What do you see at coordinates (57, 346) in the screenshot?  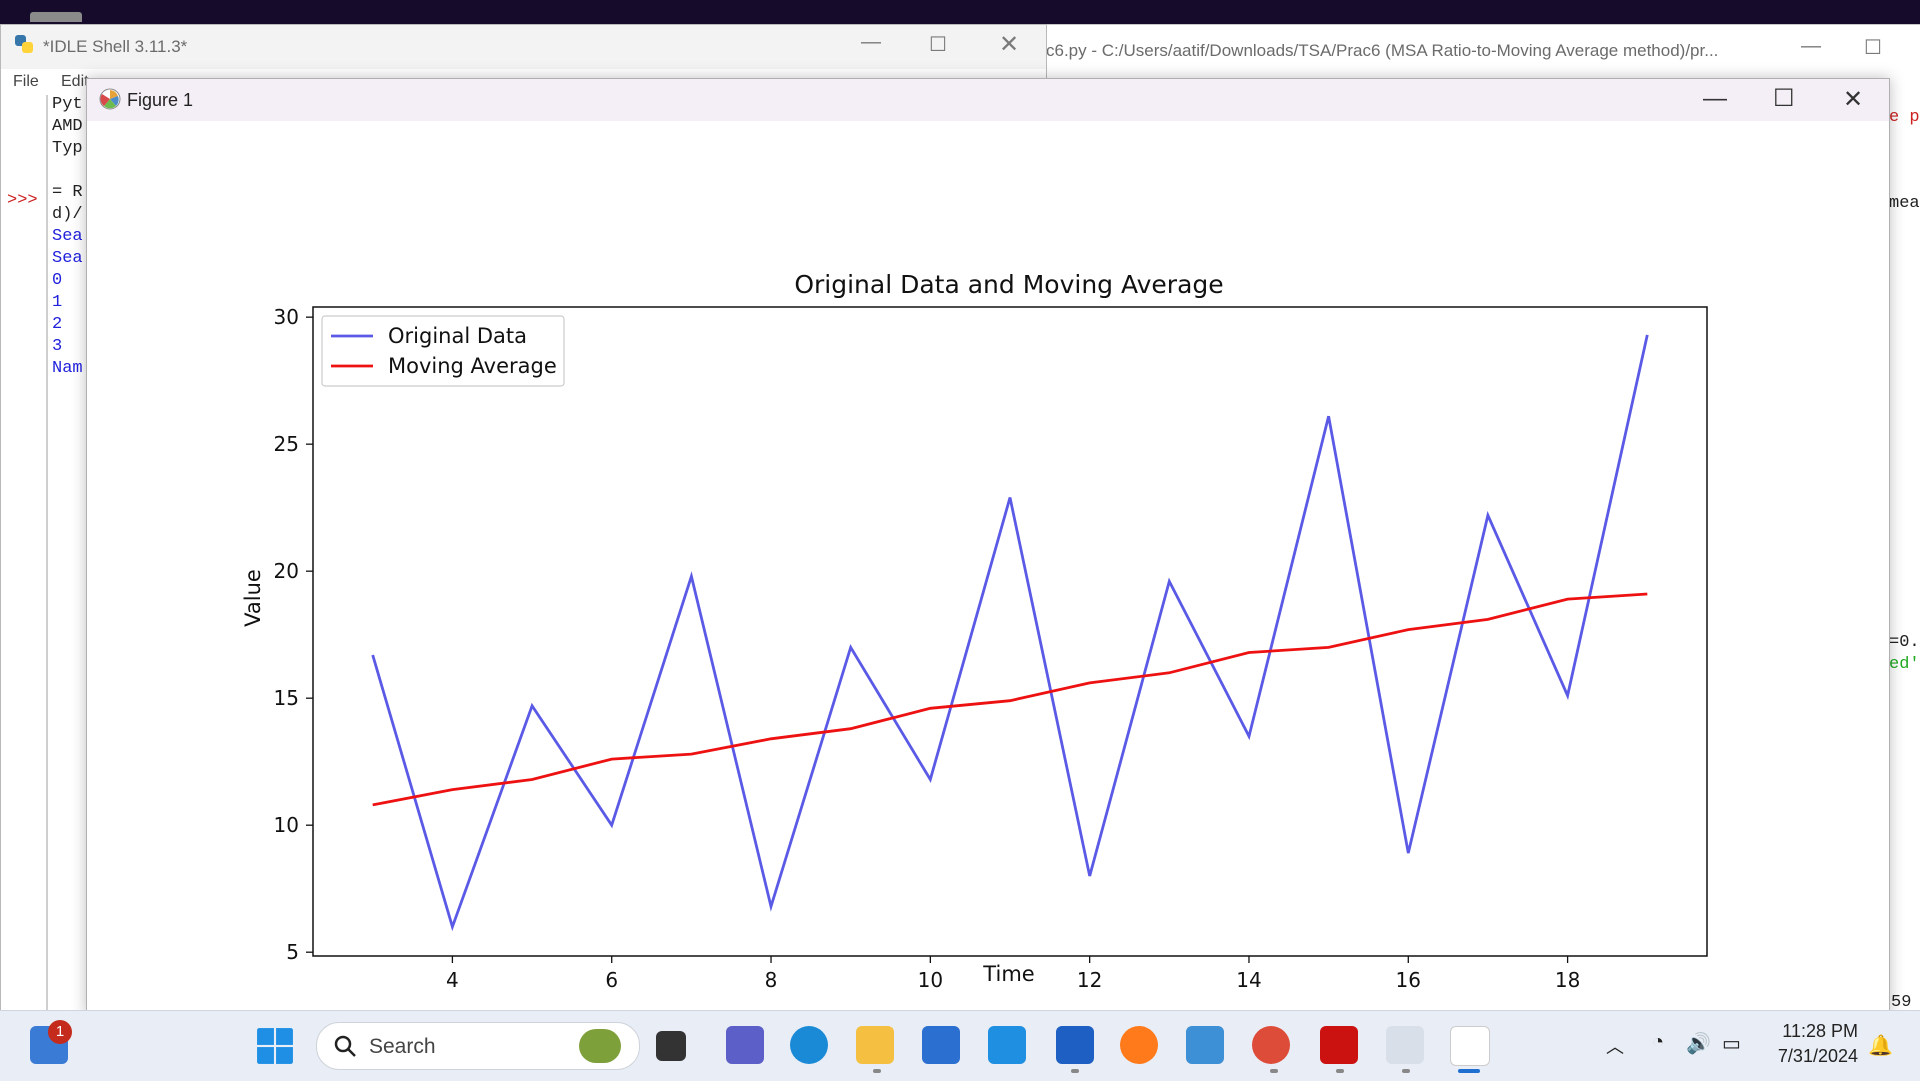 I see `shell-output-line: 3` at bounding box center [57, 346].